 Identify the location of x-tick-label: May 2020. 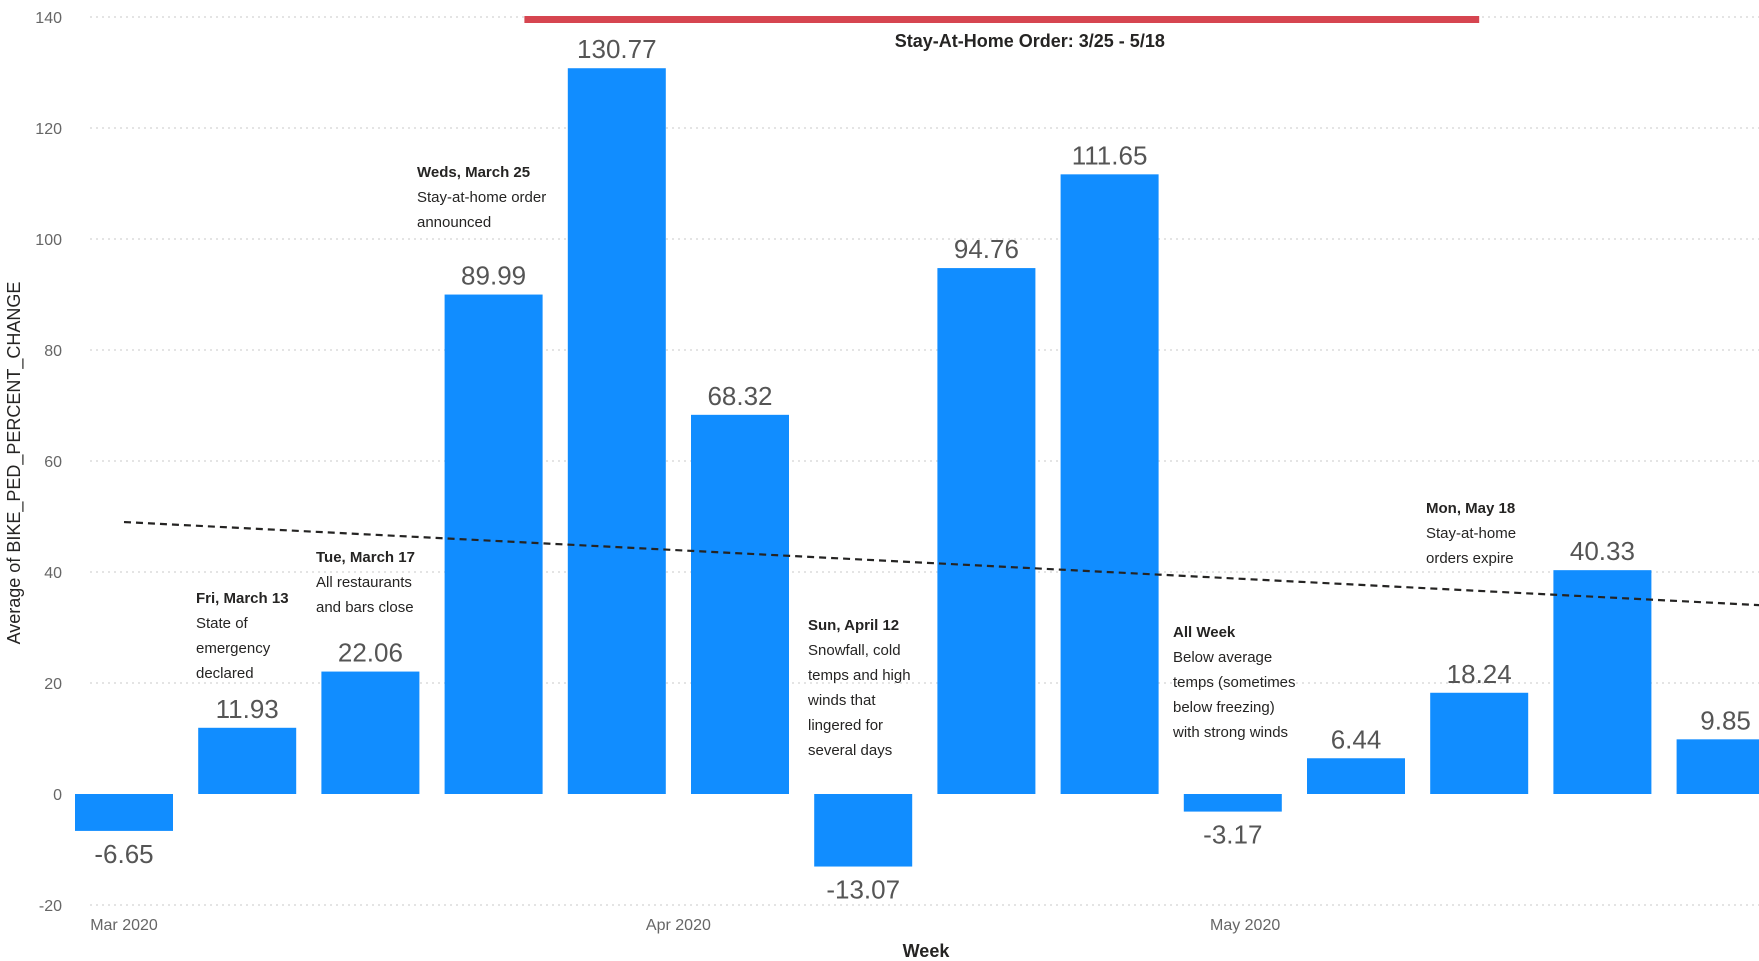
(1245, 925).